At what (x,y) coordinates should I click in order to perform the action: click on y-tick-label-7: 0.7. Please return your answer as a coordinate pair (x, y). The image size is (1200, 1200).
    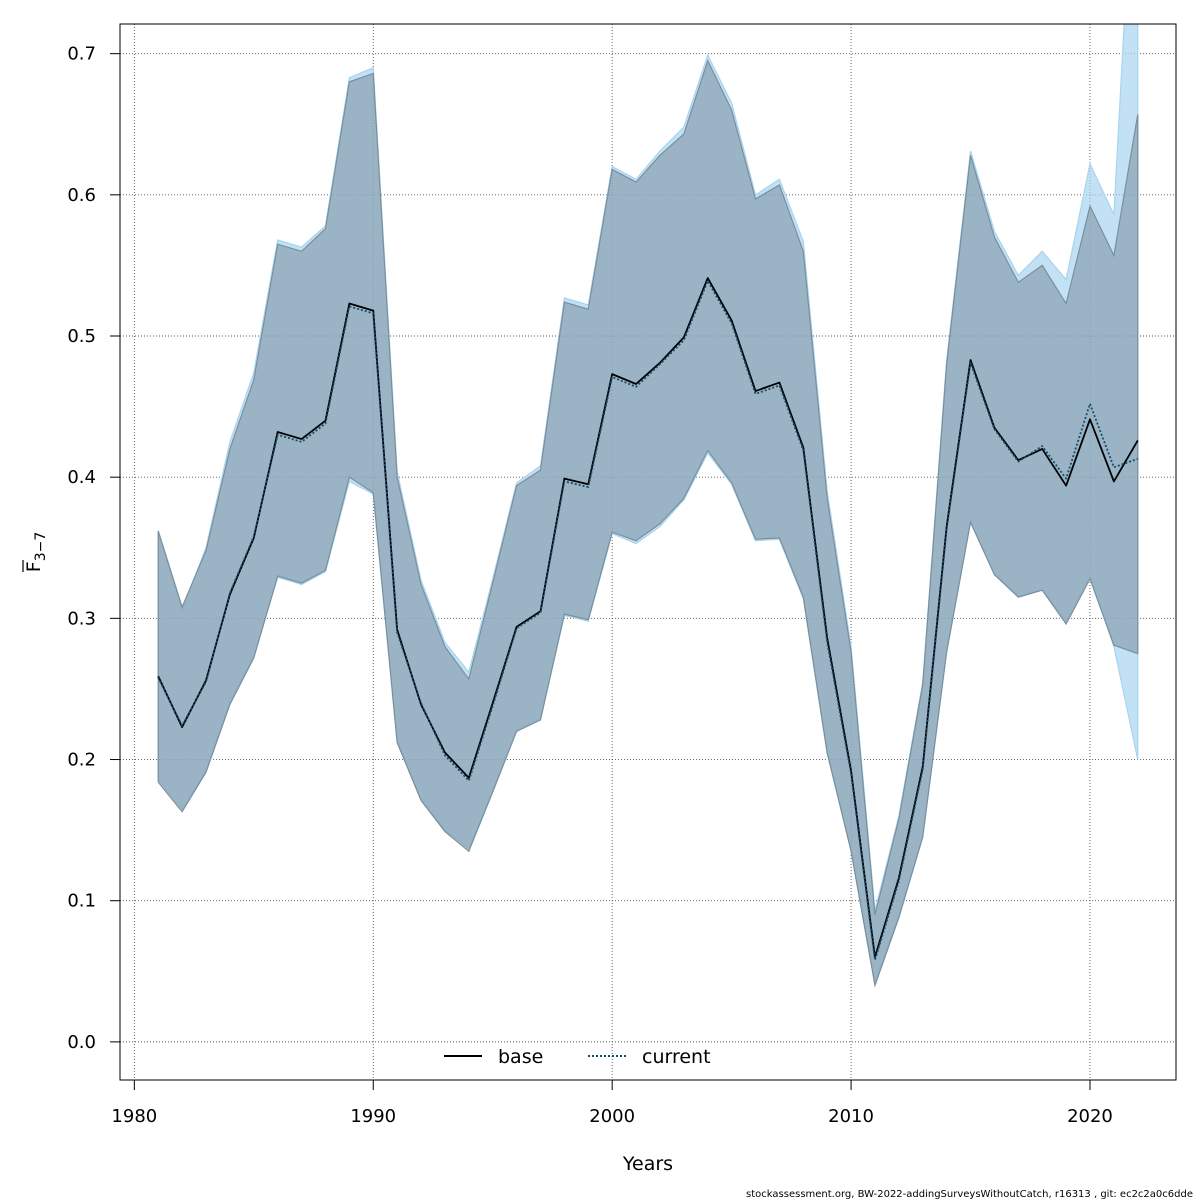
    Looking at the image, I should click on (81, 54).